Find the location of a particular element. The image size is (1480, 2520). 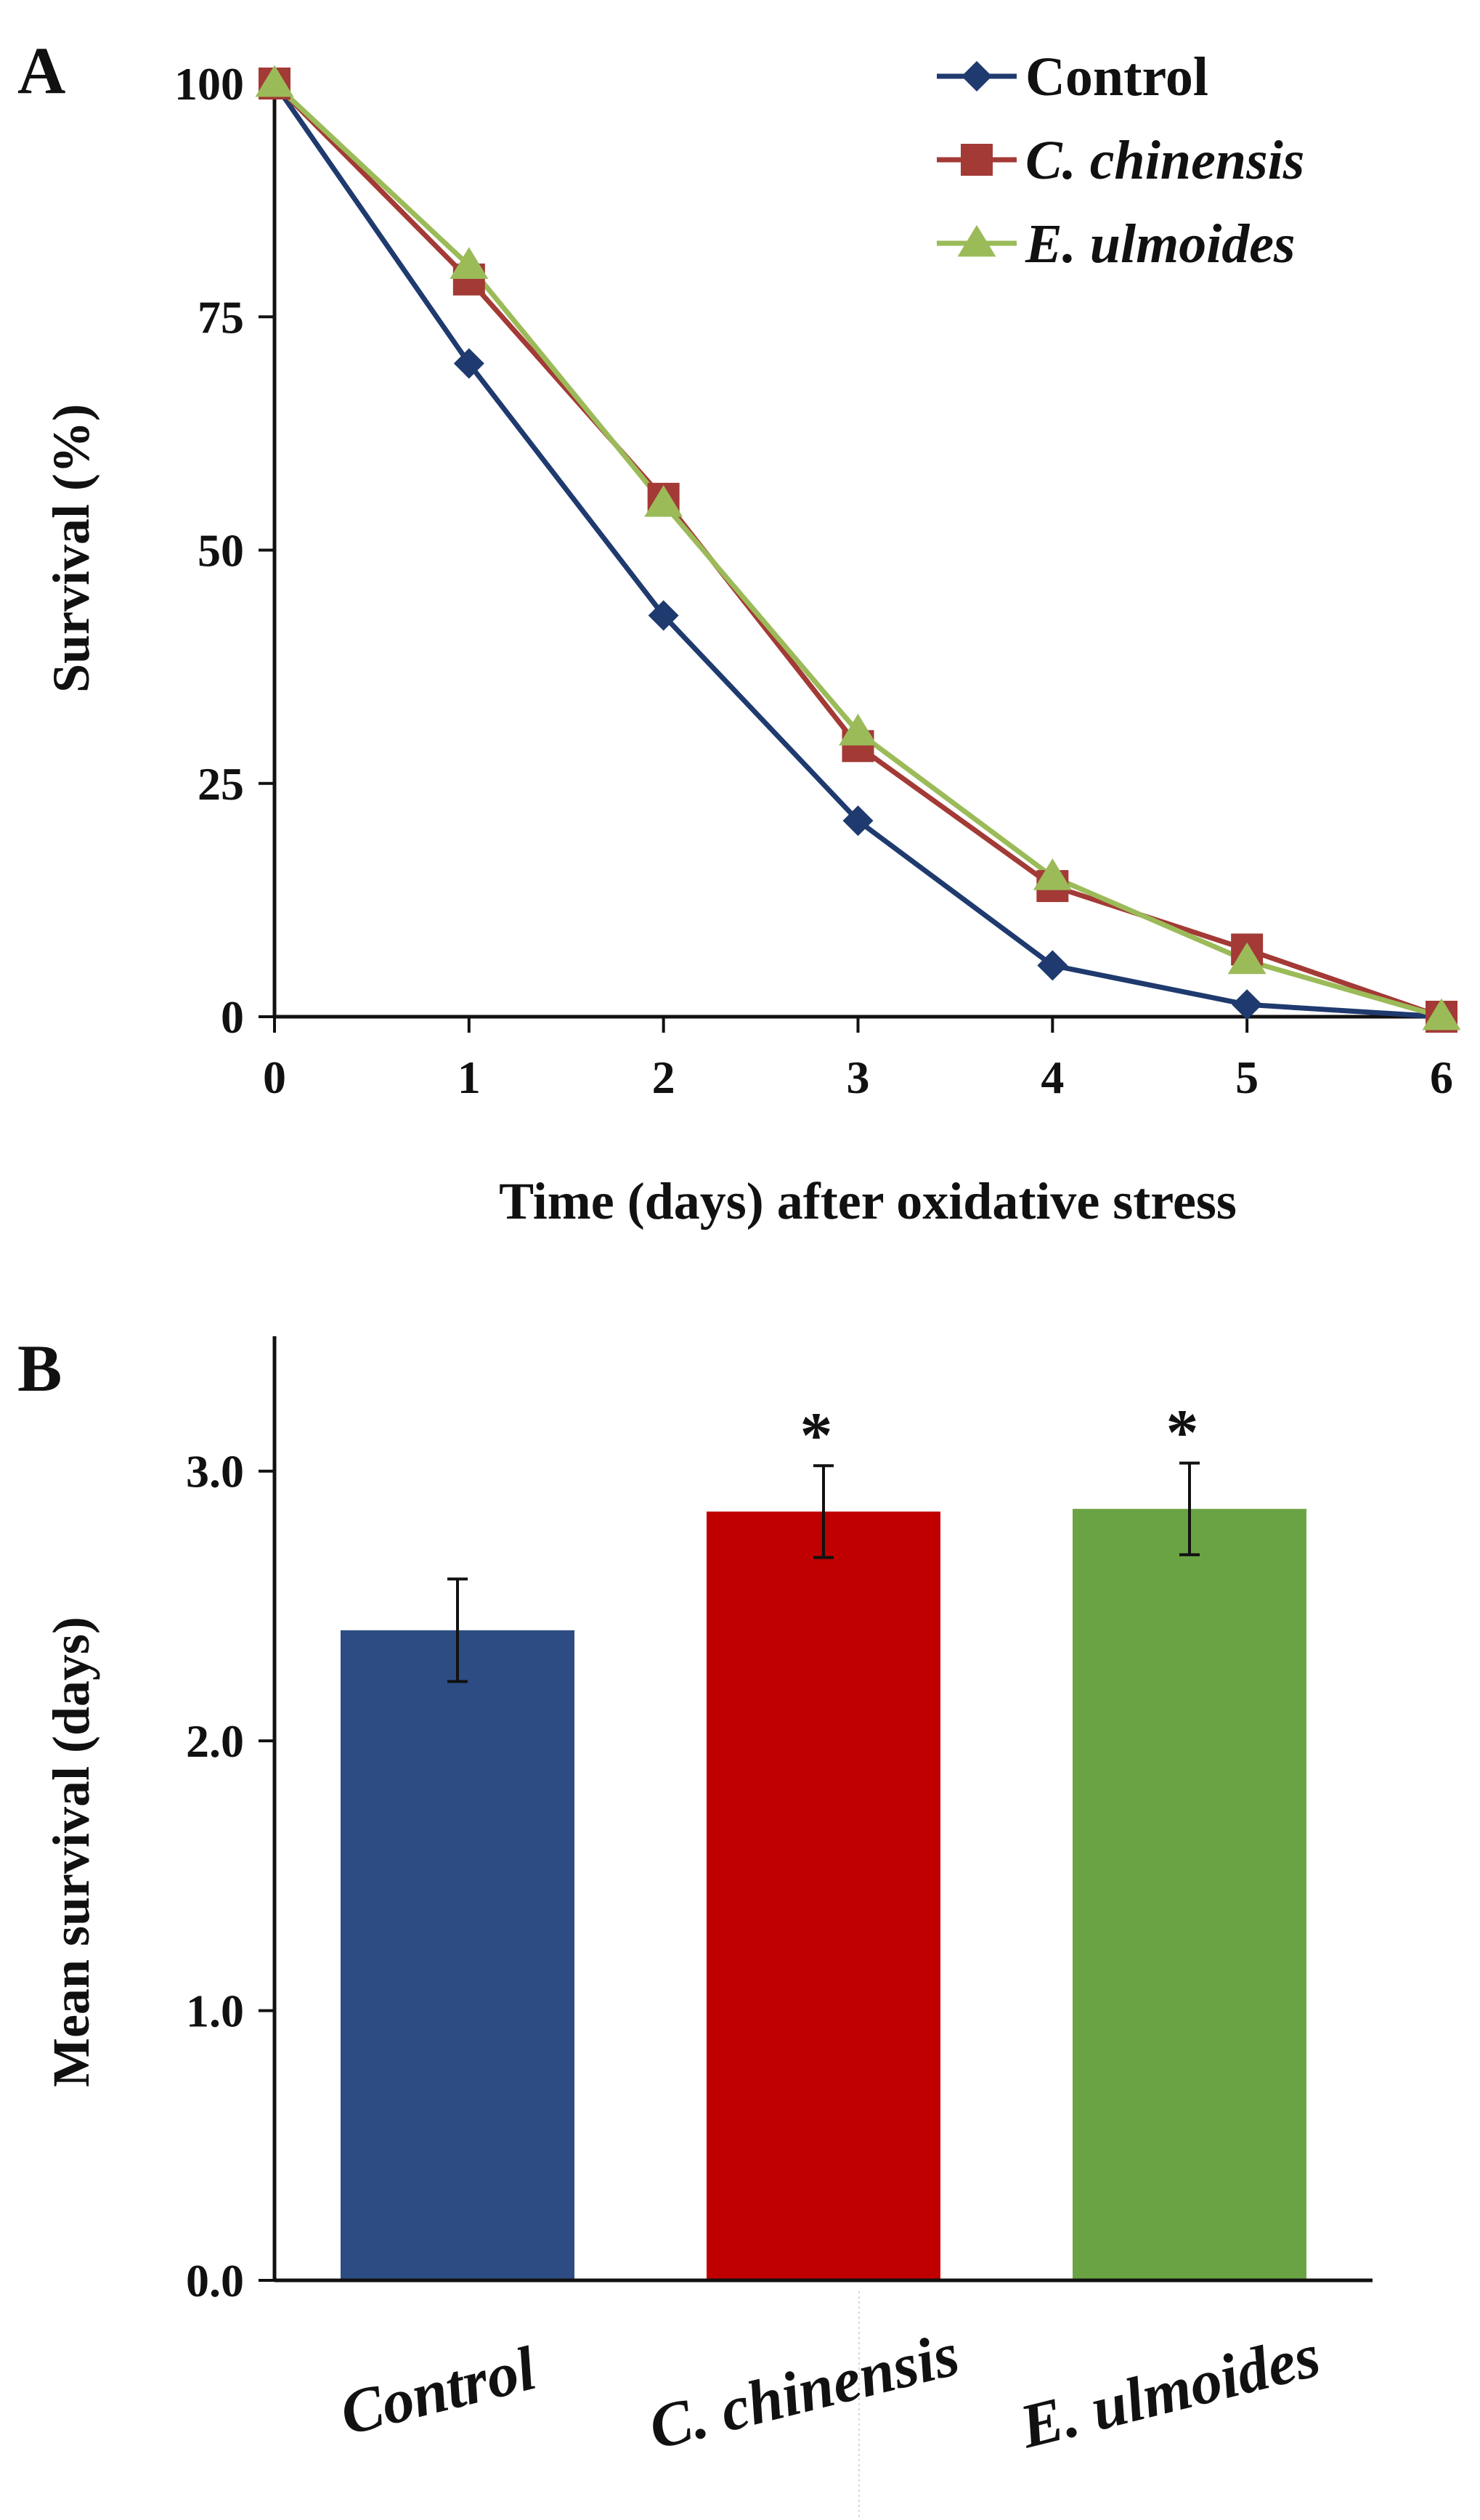

category-label-1: Control is located at coordinates (438, 2390).